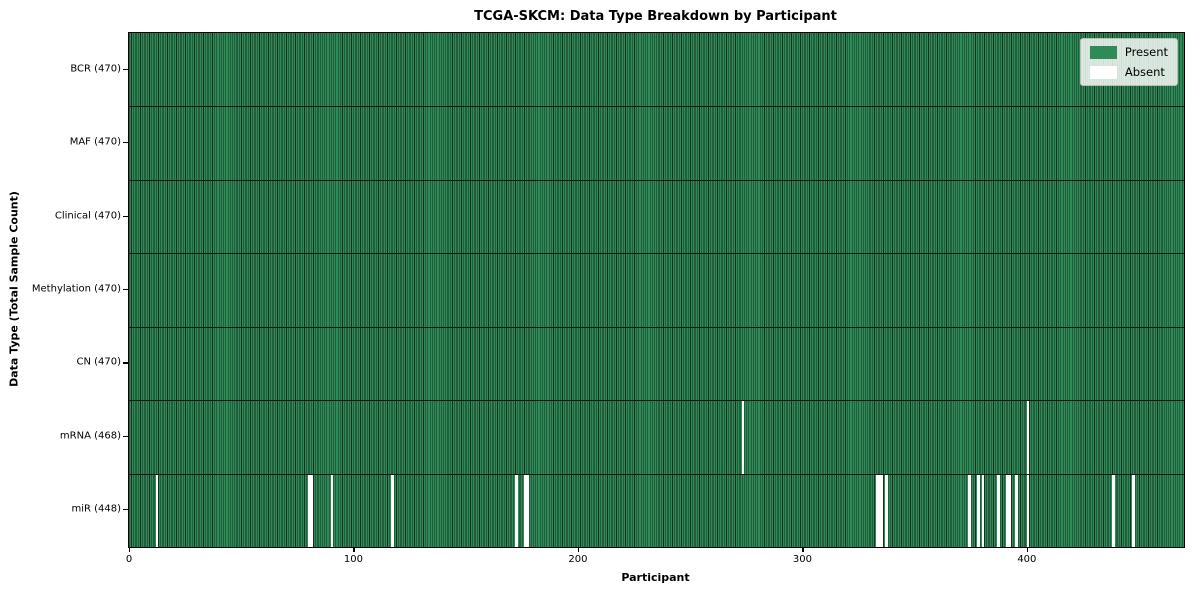 The width and height of the screenshot is (1200, 600). What do you see at coordinates (129, 559) in the screenshot?
I see `x-tick-label-0: 0` at bounding box center [129, 559].